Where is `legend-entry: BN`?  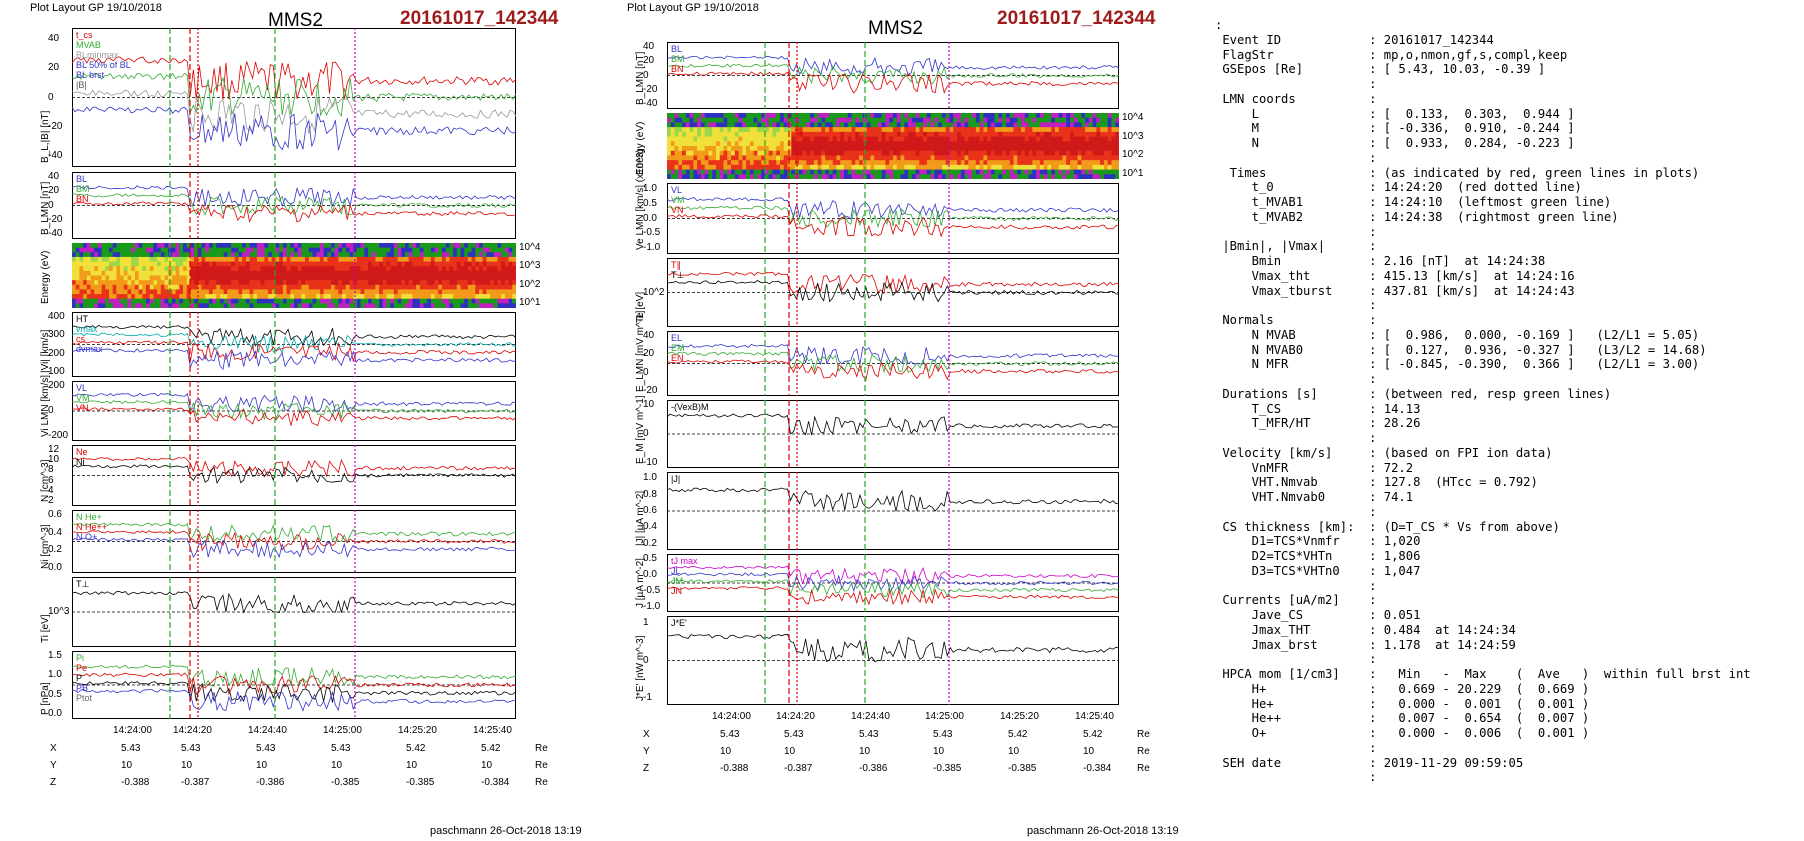 legend-entry: BN is located at coordinates (82, 199).